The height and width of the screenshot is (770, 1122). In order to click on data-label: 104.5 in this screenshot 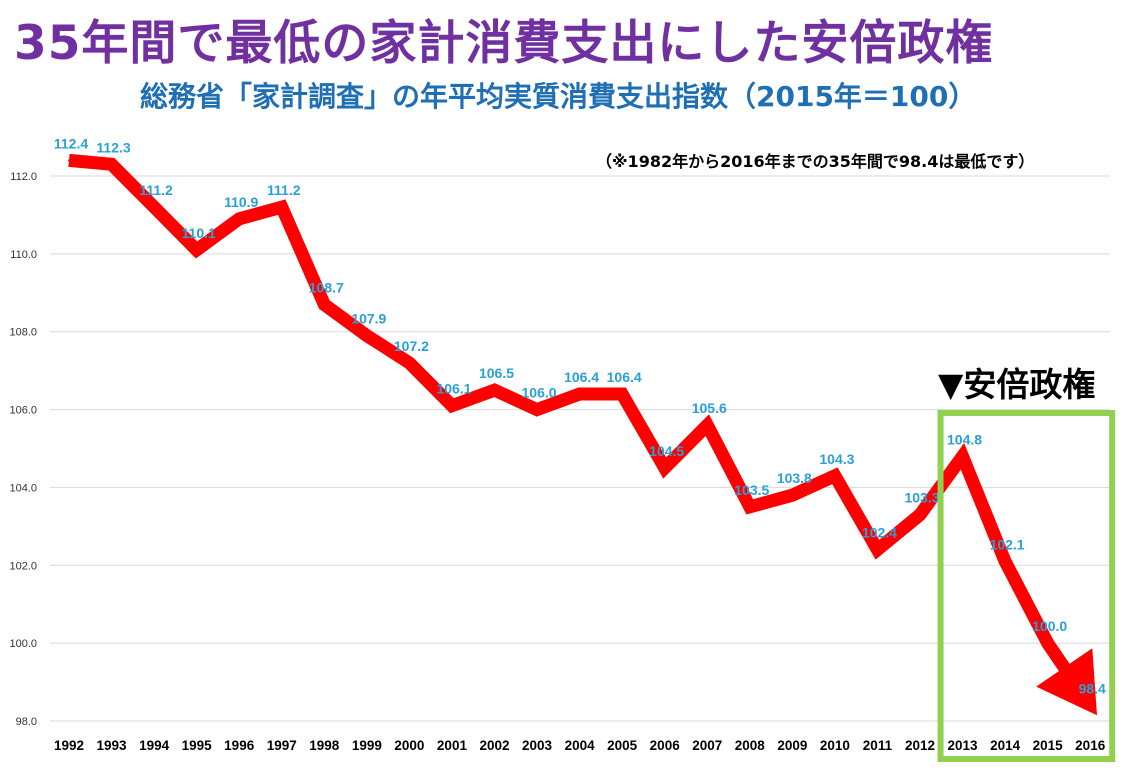, I will do `click(666, 451)`.